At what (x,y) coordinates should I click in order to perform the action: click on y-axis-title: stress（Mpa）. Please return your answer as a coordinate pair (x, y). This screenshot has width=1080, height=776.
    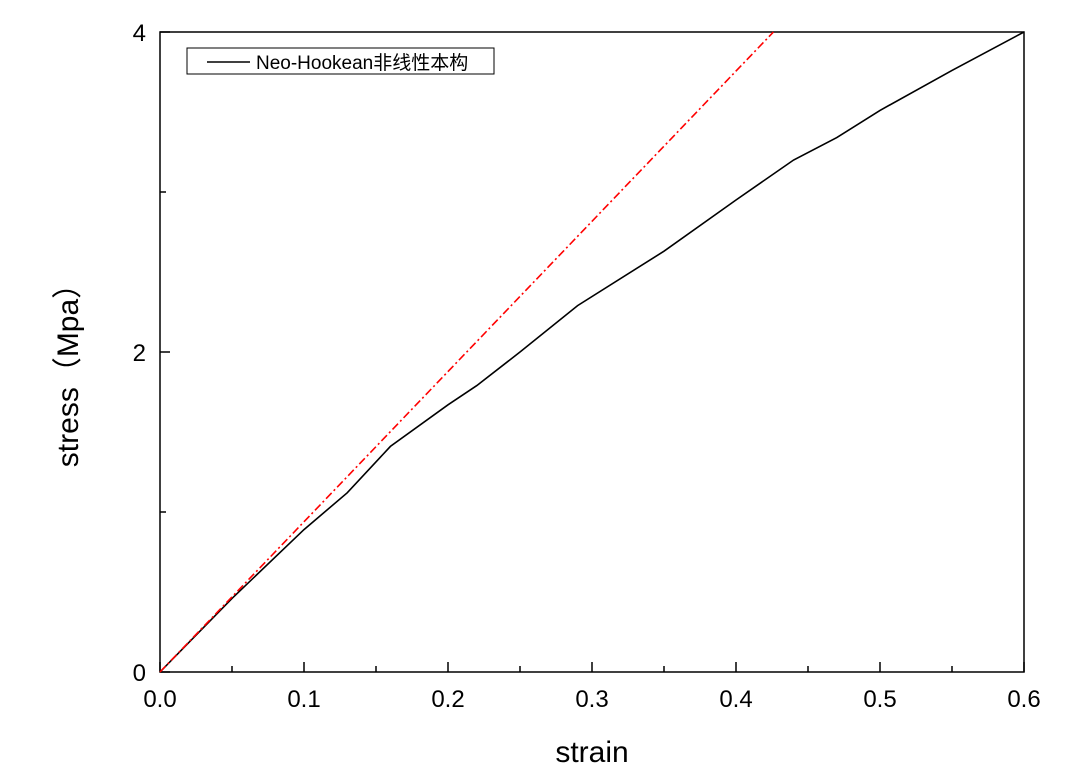
    Looking at the image, I should click on (68, 368).